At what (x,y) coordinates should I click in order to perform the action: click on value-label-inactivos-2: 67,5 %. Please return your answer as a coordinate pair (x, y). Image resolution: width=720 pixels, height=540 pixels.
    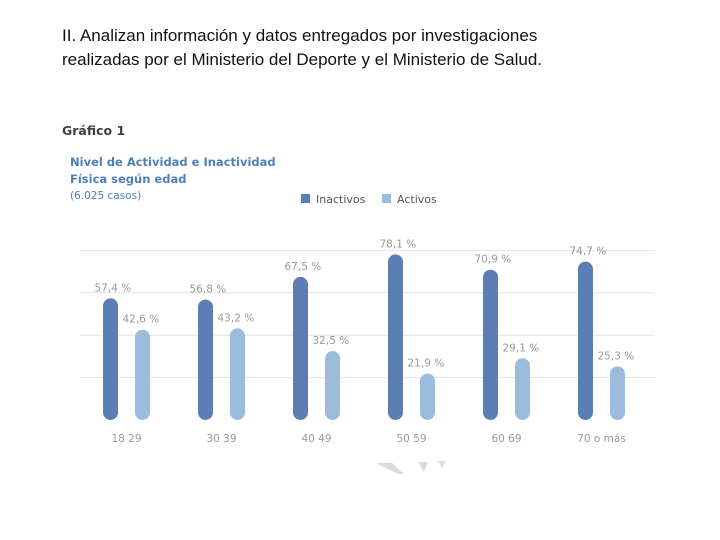
    Looking at the image, I should click on (303, 267).